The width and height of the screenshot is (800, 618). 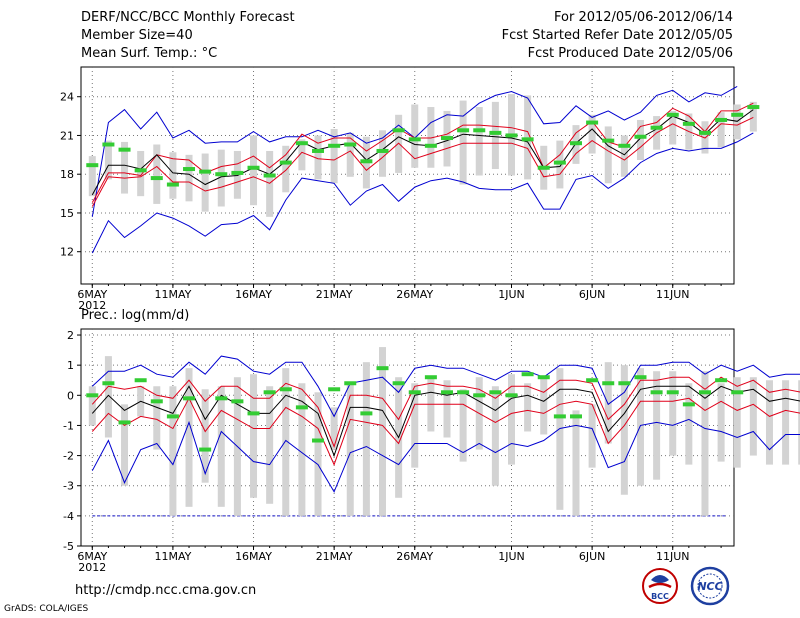 I want to click on lower-line, so click(x=422, y=161).